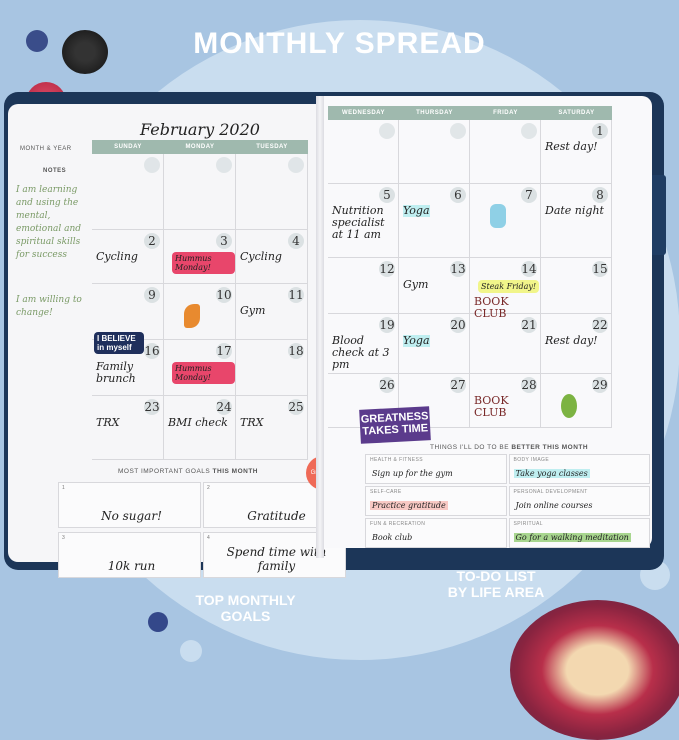  I want to click on calendar-day-cell: 11 Gym, so click(272, 312).